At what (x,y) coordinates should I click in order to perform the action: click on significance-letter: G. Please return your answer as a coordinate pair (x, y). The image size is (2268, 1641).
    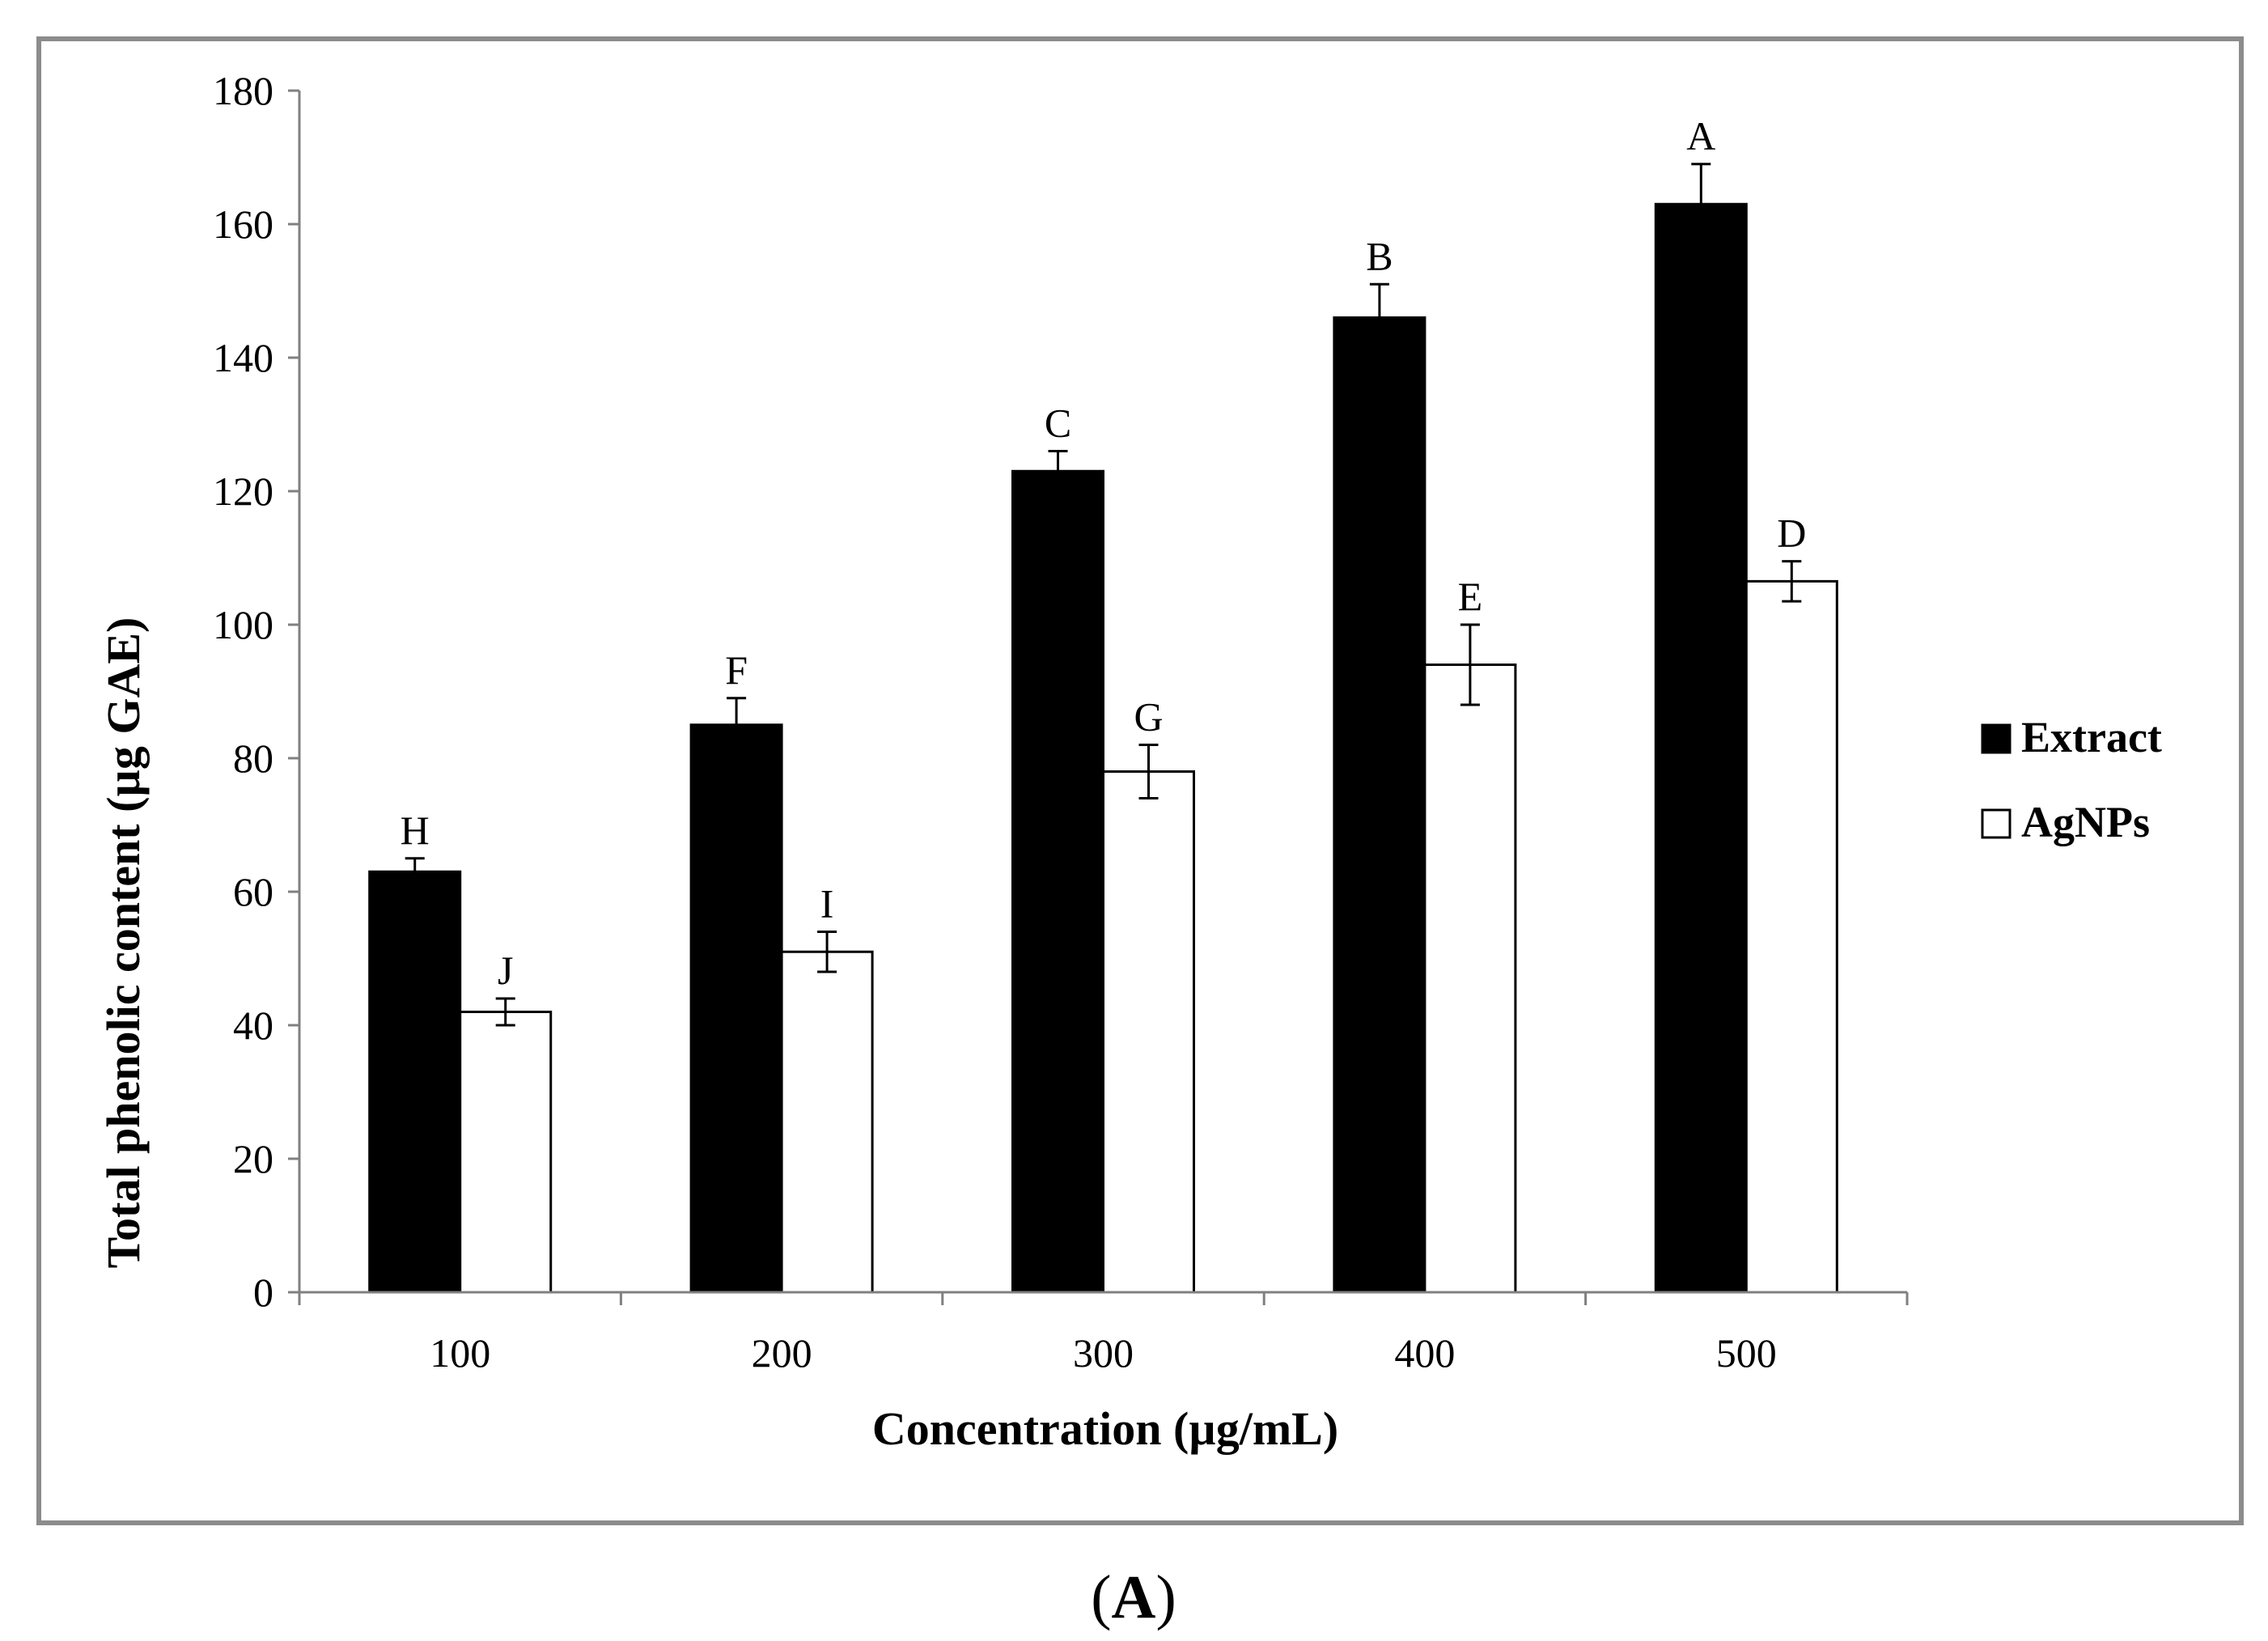
    Looking at the image, I should click on (1149, 717).